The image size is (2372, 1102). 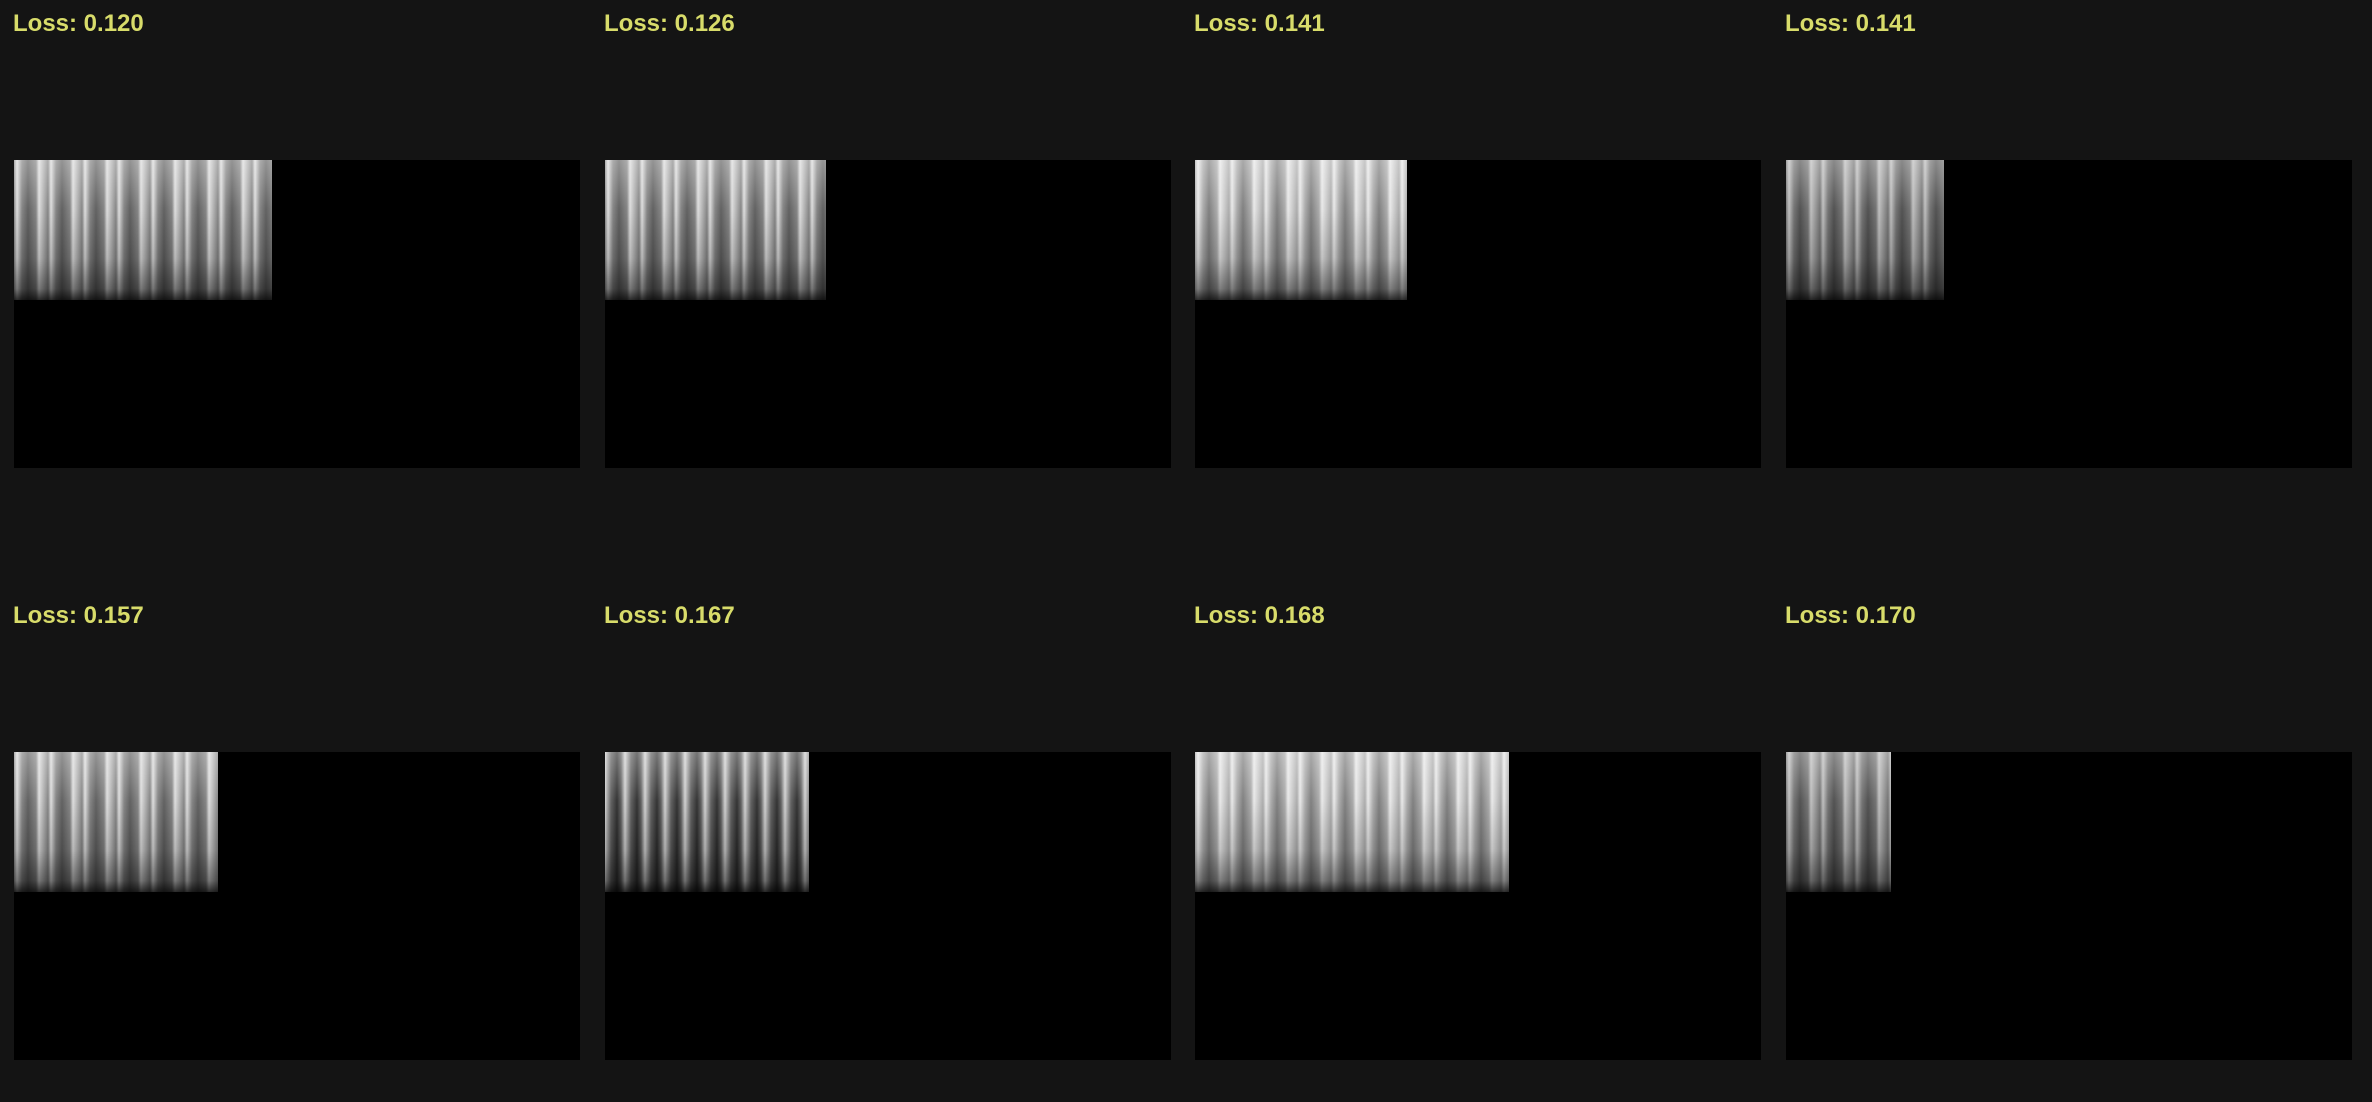 What do you see at coordinates (1850, 615) in the screenshot?
I see `loss-label: Loss: 0.170` at bounding box center [1850, 615].